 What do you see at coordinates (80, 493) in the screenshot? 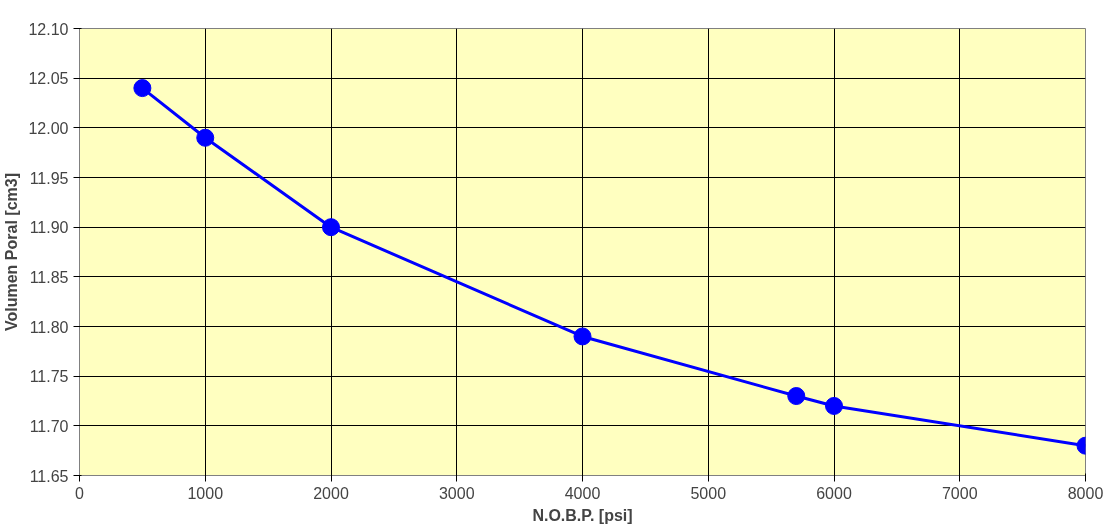
I see `x-tick-label: 0` at bounding box center [80, 493].